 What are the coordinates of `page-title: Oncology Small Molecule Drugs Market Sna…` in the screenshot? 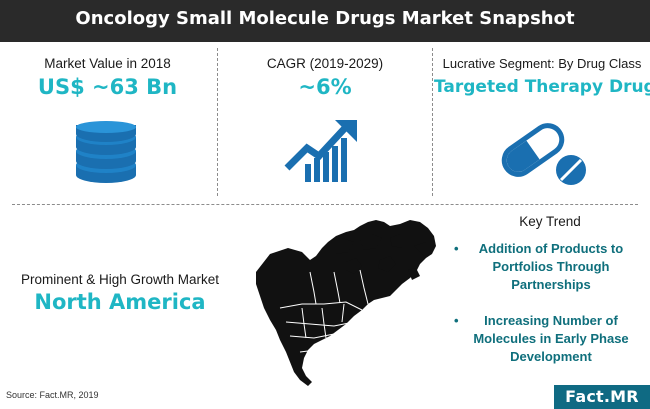 It's located at (325, 18).